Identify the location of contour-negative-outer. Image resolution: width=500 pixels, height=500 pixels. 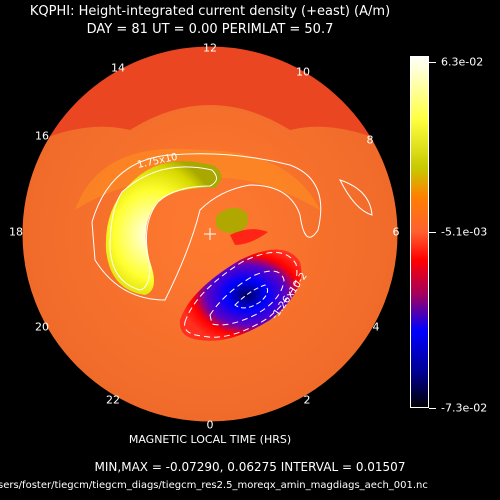
(241, 295).